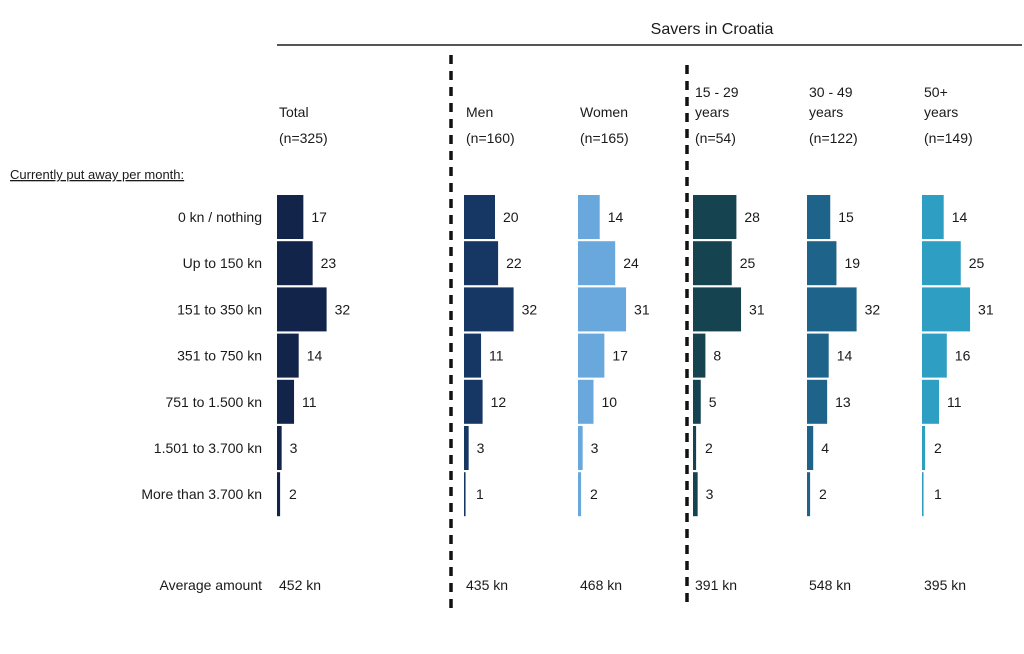 Image resolution: width=1024 pixels, height=654 pixels. Describe the element at coordinates (945, 585) in the screenshot. I see `average-value: 395 kn` at that location.